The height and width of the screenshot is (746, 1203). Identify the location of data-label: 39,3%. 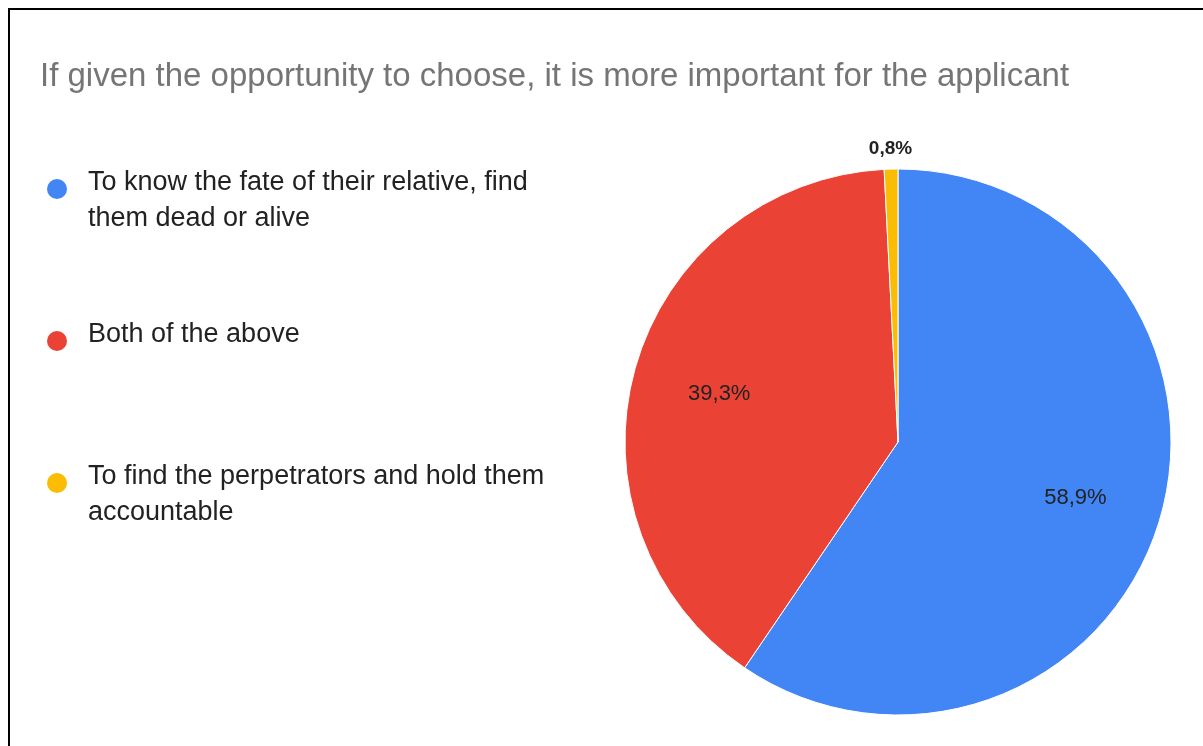
(719, 392).